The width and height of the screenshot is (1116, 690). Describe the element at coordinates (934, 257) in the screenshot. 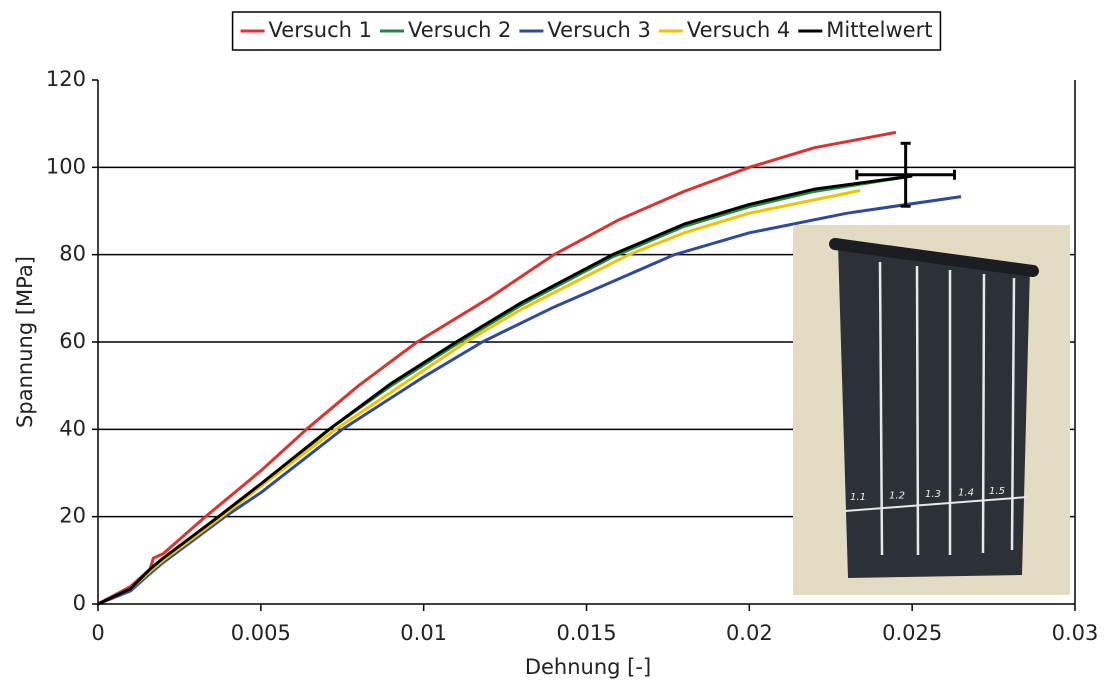

I see `plate-rod` at that location.